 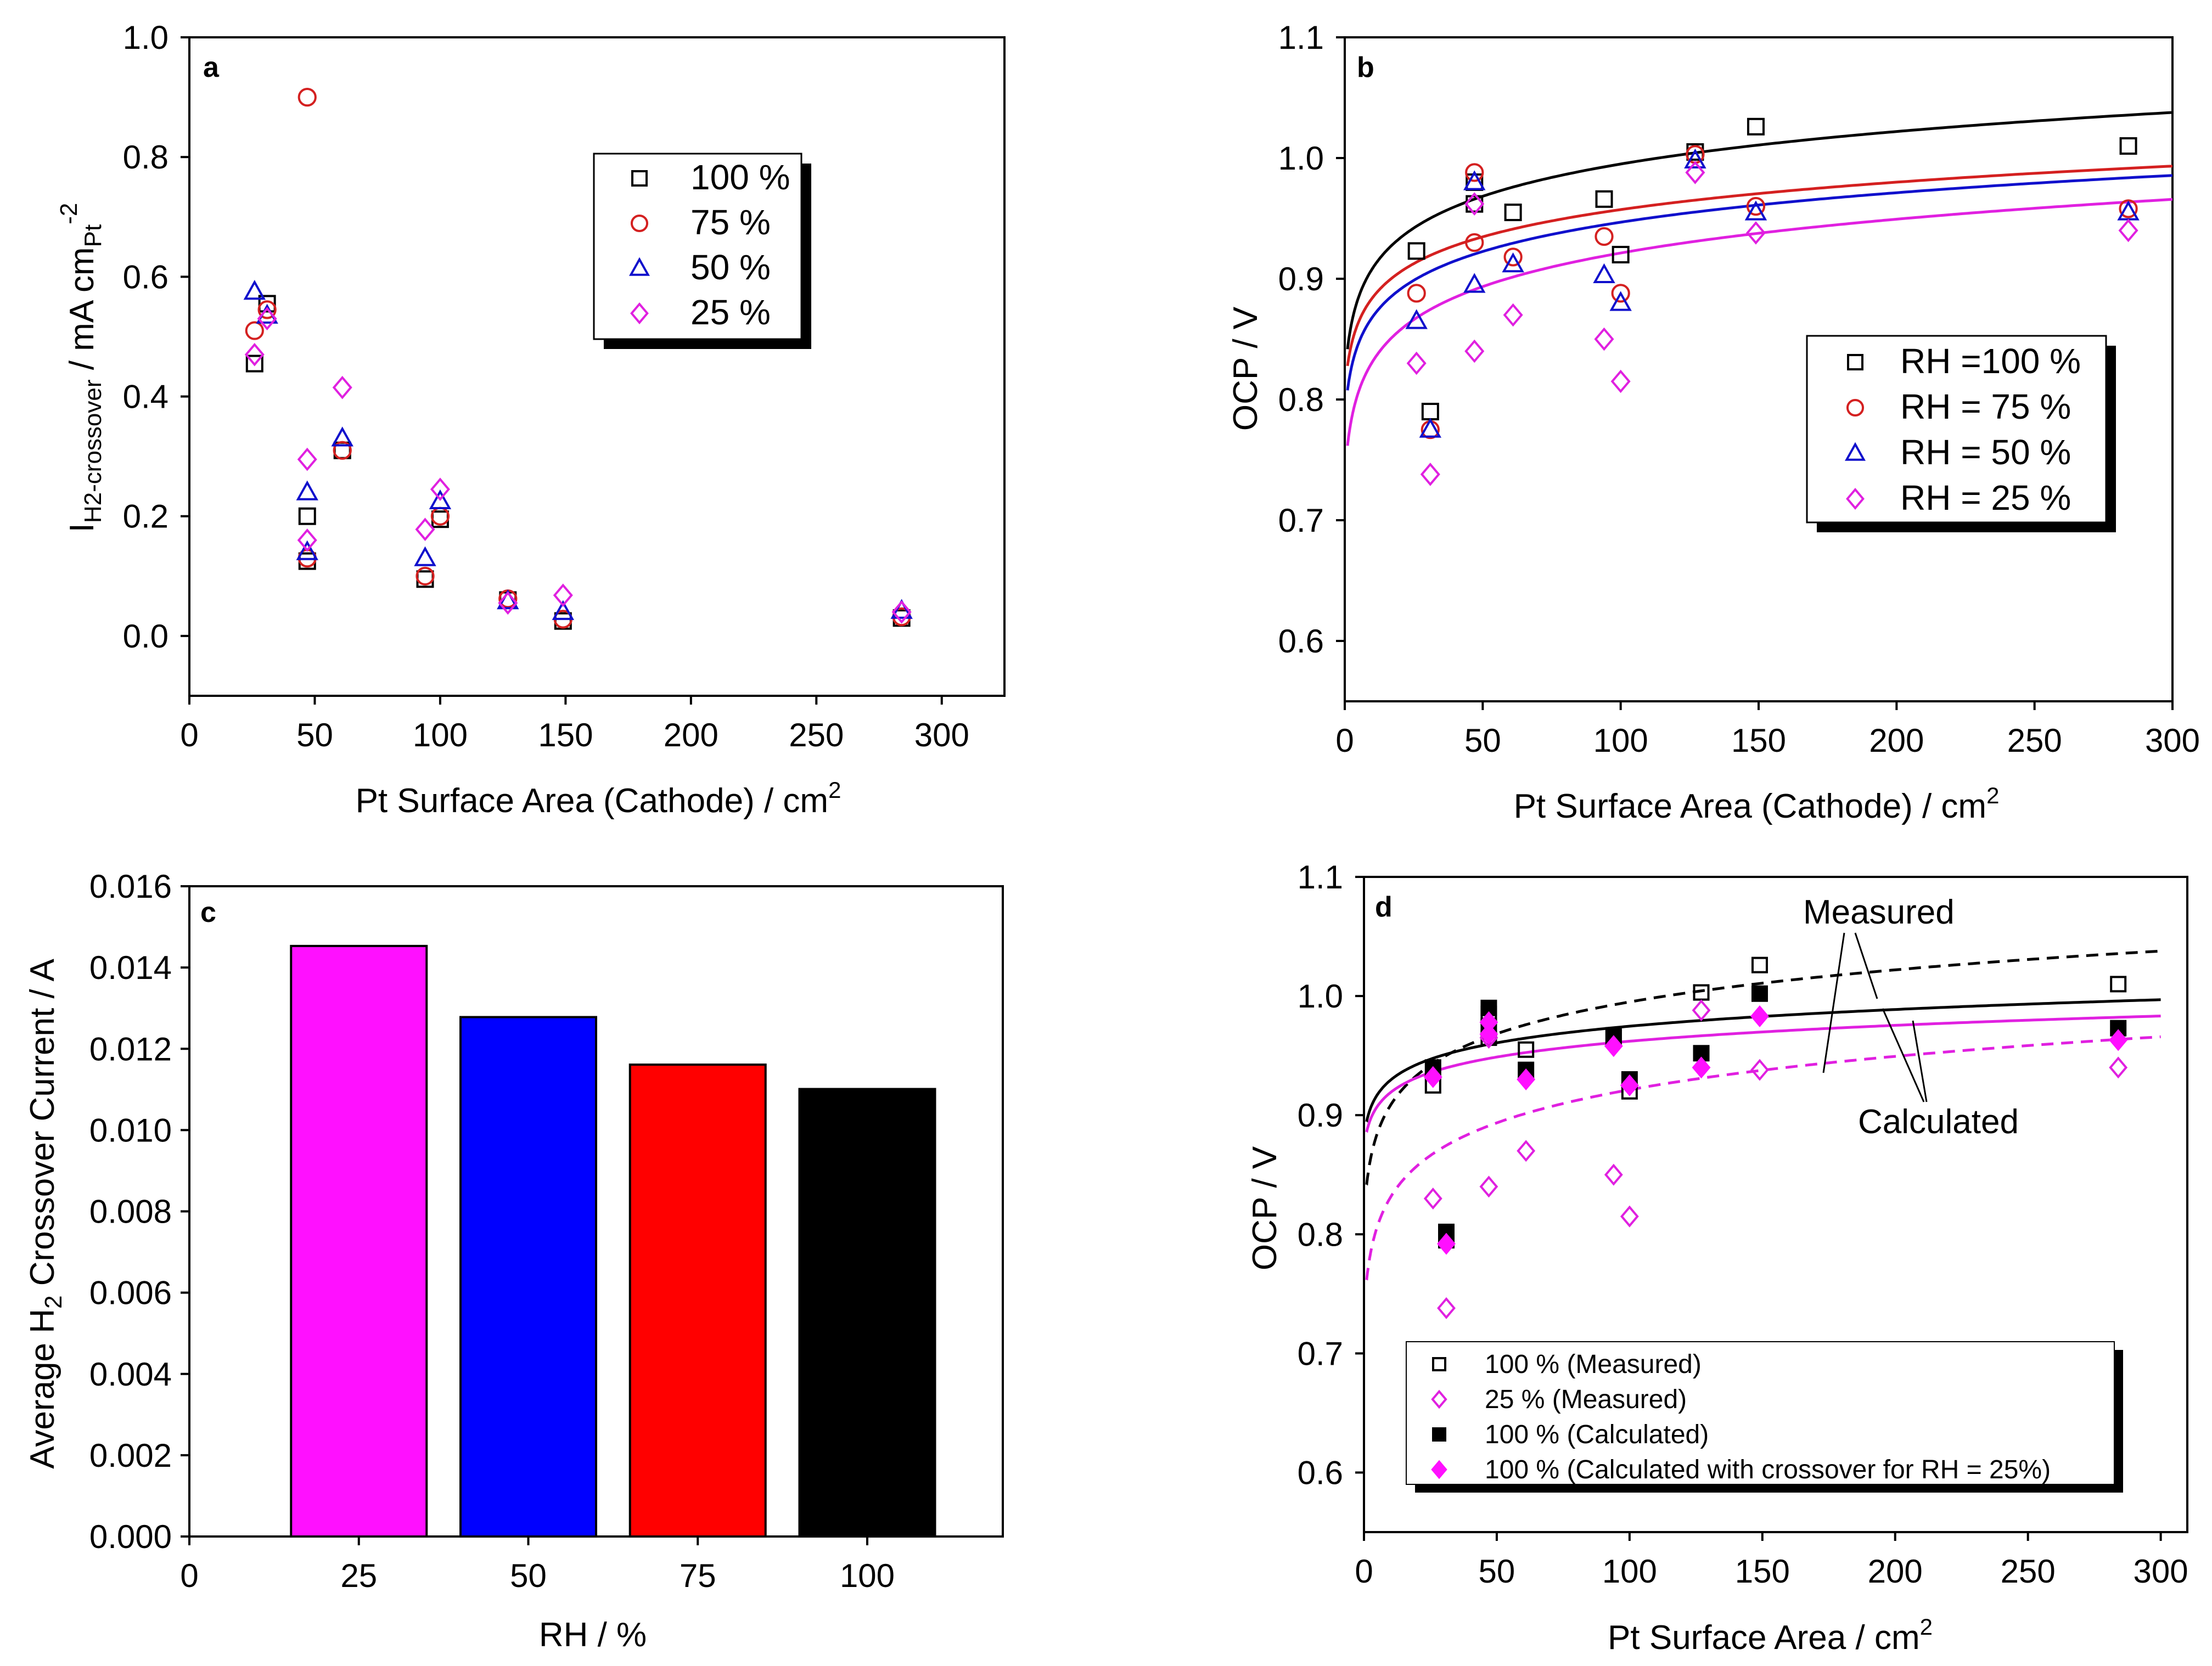 I want to click on legend-symbol-circle, so click(x=1855, y=407).